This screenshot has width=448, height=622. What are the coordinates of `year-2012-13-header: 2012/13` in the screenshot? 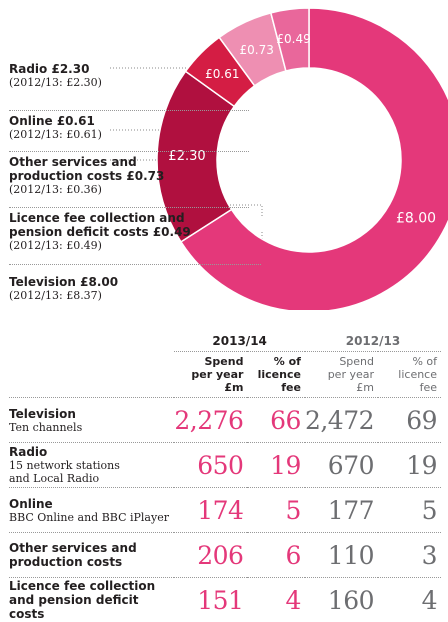 It's located at (373, 341).